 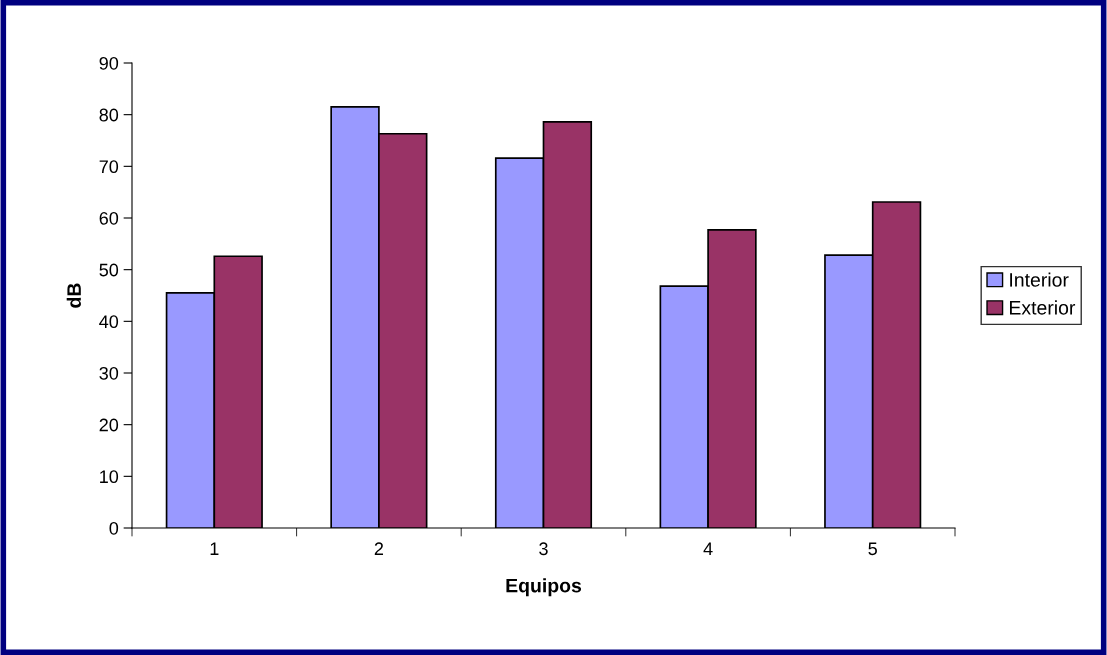 What do you see at coordinates (114, 528) in the screenshot?
I see `y-tick-label: 0` at bounding box center [114, 528].